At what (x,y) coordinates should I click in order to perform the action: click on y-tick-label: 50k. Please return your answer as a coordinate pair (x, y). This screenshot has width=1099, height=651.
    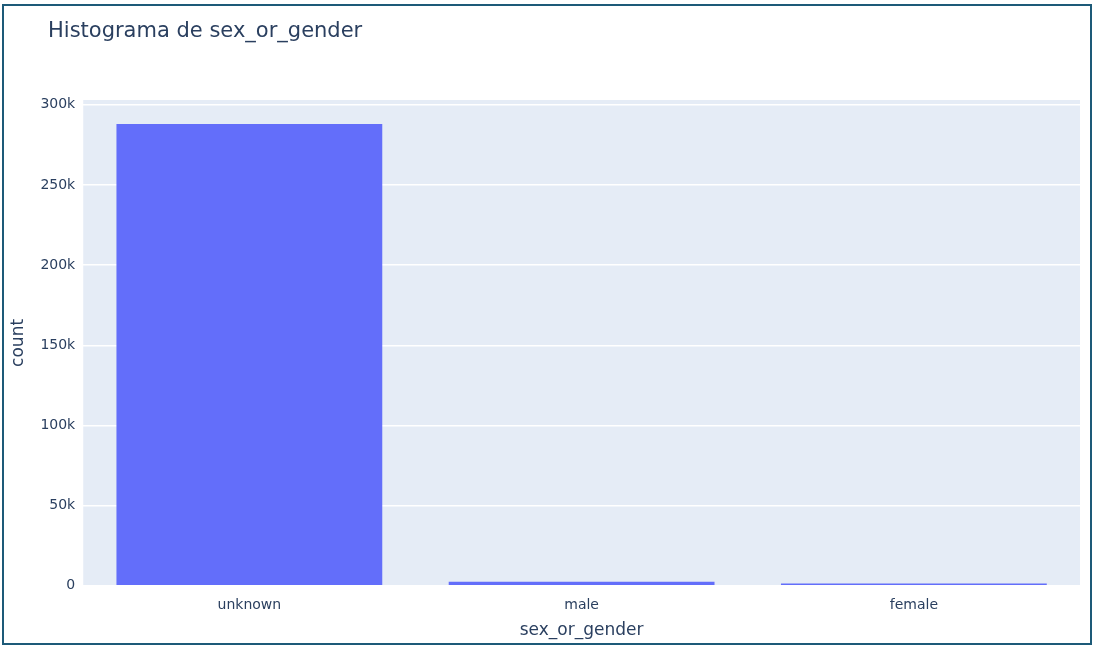
    Looking at the image, I should click on (63, 504).